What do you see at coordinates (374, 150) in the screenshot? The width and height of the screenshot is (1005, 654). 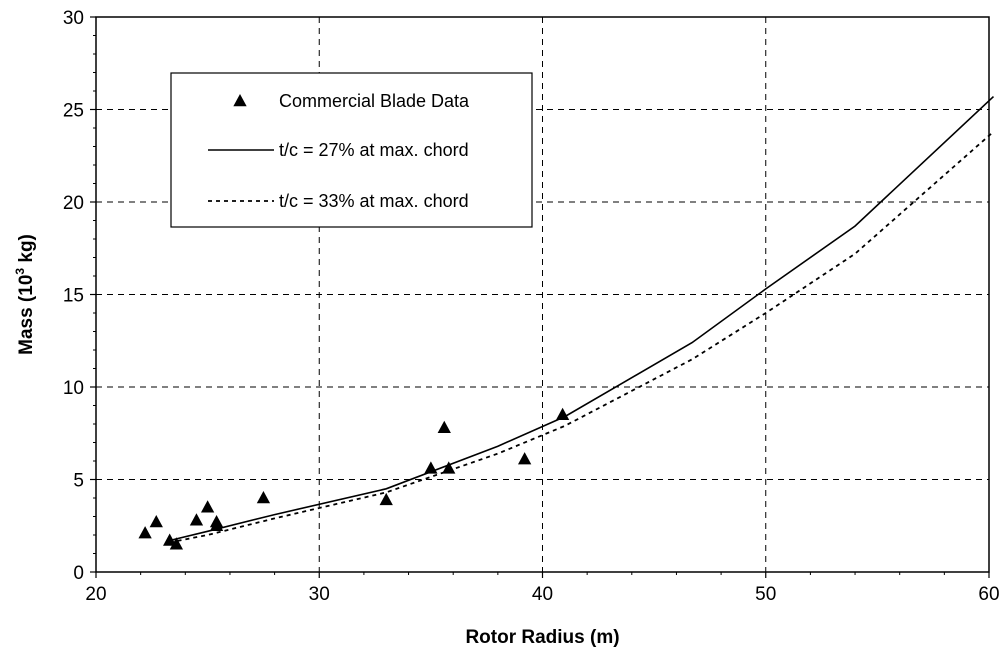 I see `legend-label: t/c = 27% at max. chord` at bounding box center [374, 150].